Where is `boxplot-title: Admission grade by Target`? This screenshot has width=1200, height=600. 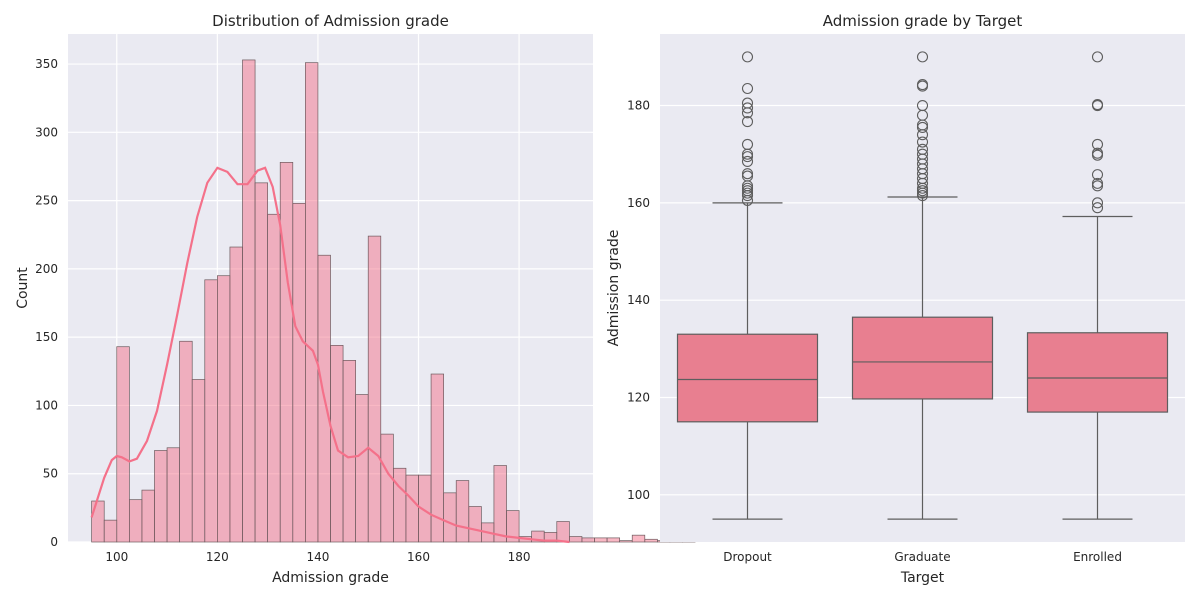 boxplot-title: Admission grade by Target is located at coordinates (923, 21).